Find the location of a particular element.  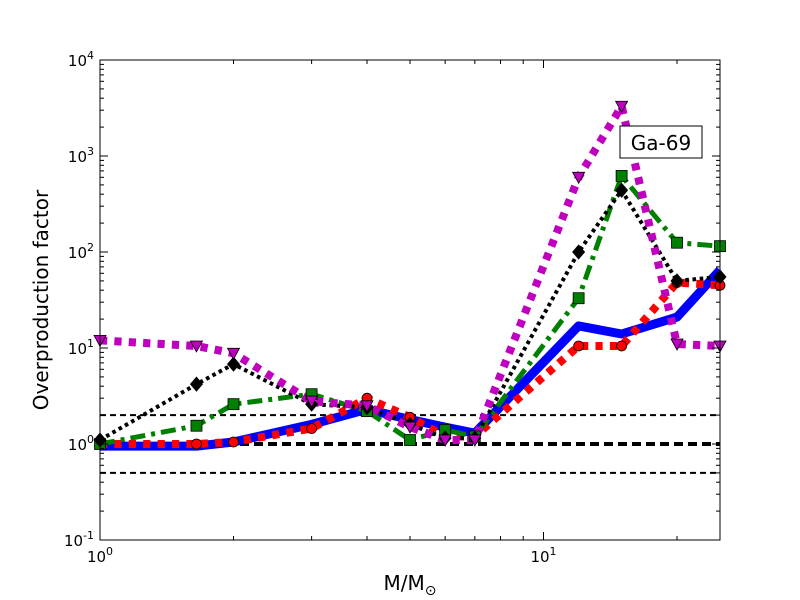

y-tick-label: 10¹ is located at coordinates (81, 347).